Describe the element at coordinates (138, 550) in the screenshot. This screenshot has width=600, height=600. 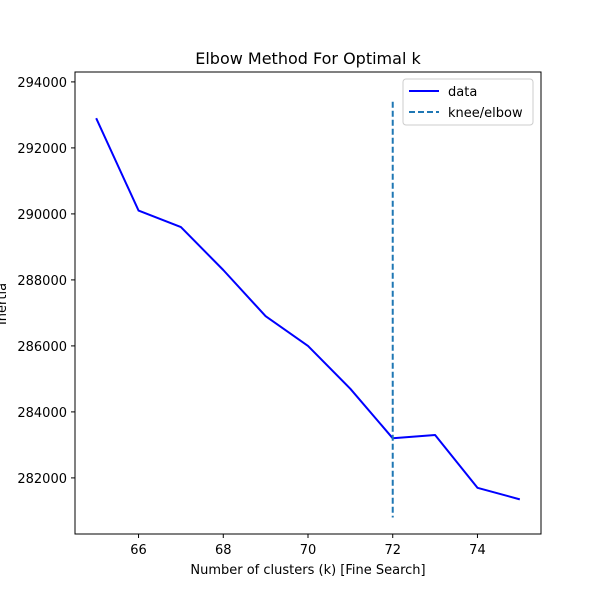
I see `x-tick-label: 66` at that location.